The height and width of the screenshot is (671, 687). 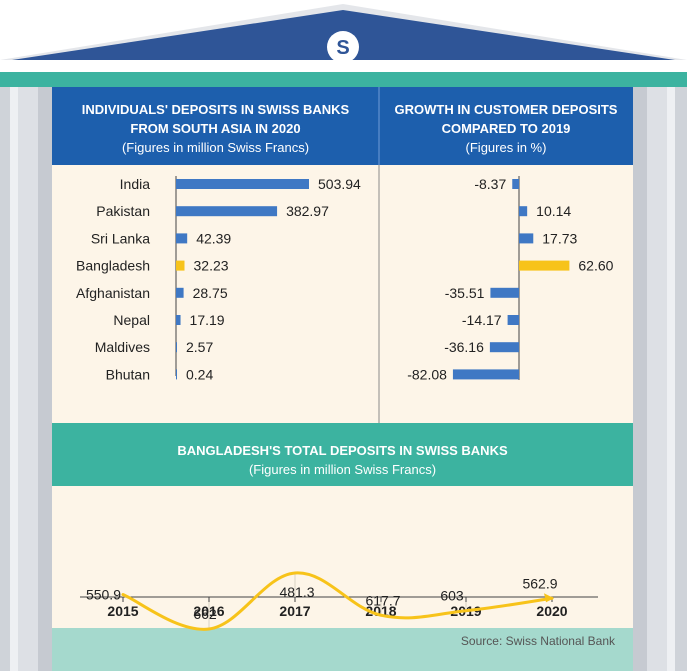 What do you see at coordinates (128, 374) in the screenshot?
I see `category-label-bhutan: Bhutan` at bounding box center [128, 374].